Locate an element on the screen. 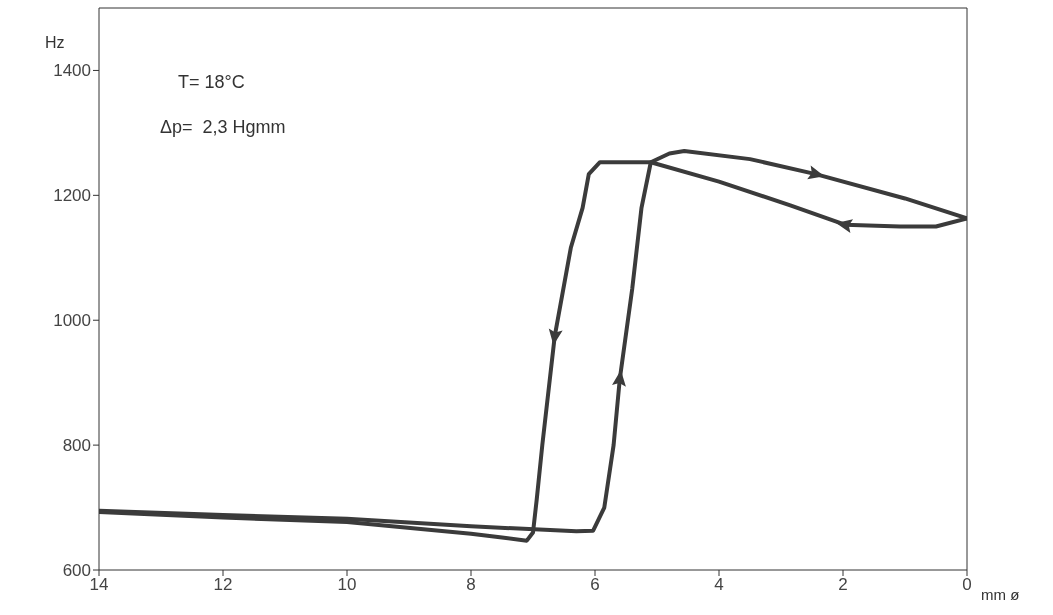 The image size is (1053, 615). y-axis-title: Hz is located at coordinates (55, 42).